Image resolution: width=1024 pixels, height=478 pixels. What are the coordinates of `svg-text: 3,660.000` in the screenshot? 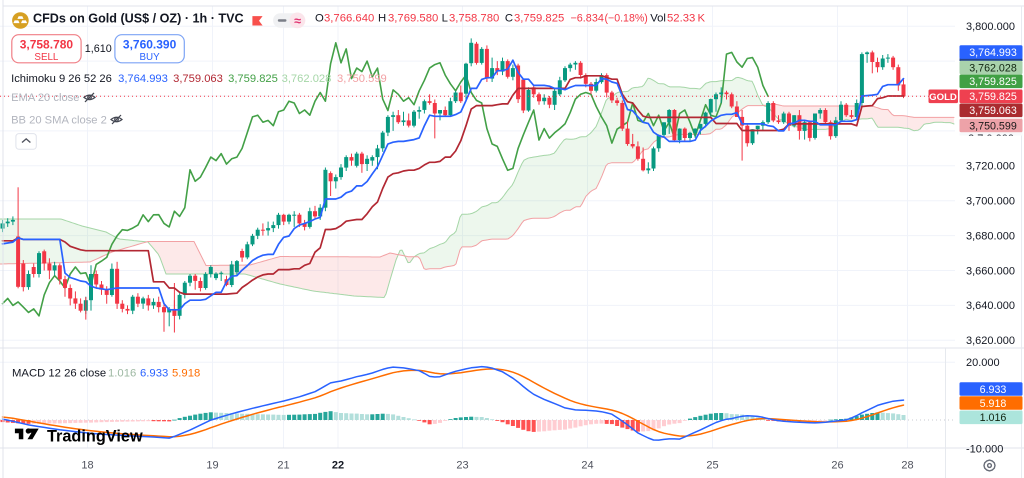 It's located at (990, 271).